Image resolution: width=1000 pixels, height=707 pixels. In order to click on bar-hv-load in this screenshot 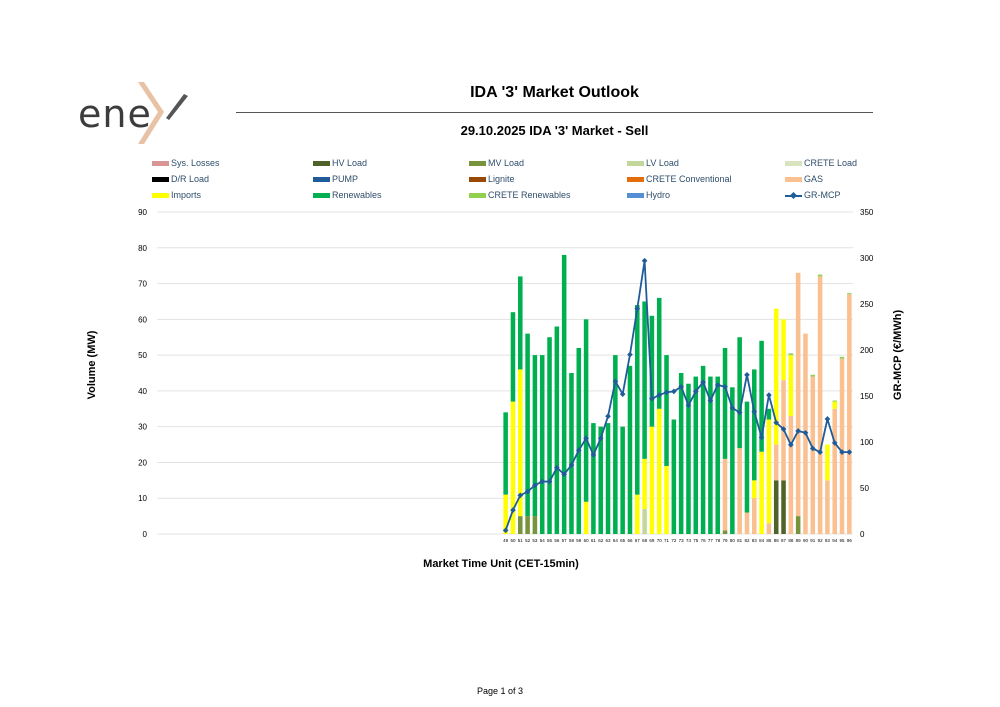, I will do `click(783, 507)`.